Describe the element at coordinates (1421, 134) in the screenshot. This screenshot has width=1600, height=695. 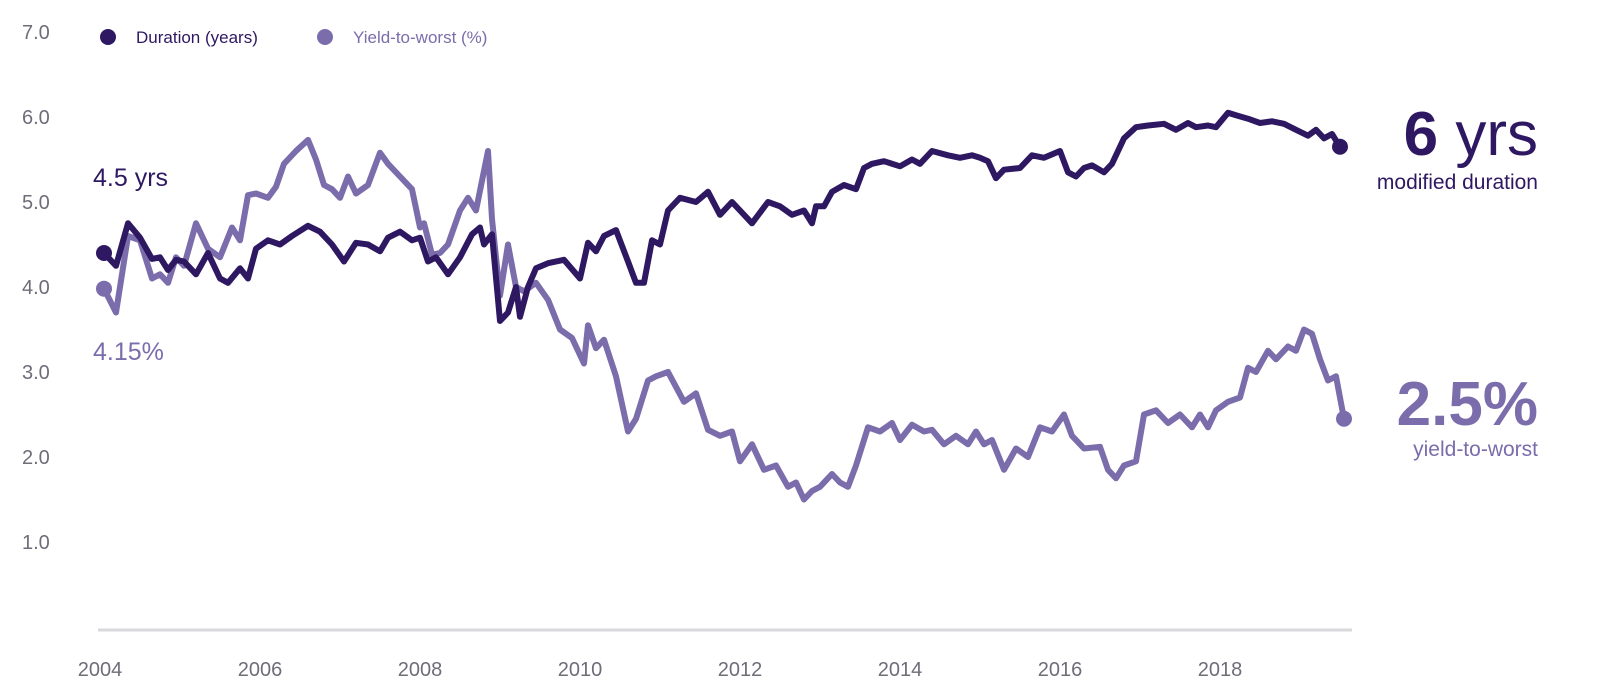
I see `duration-end-number: 6` at that location.